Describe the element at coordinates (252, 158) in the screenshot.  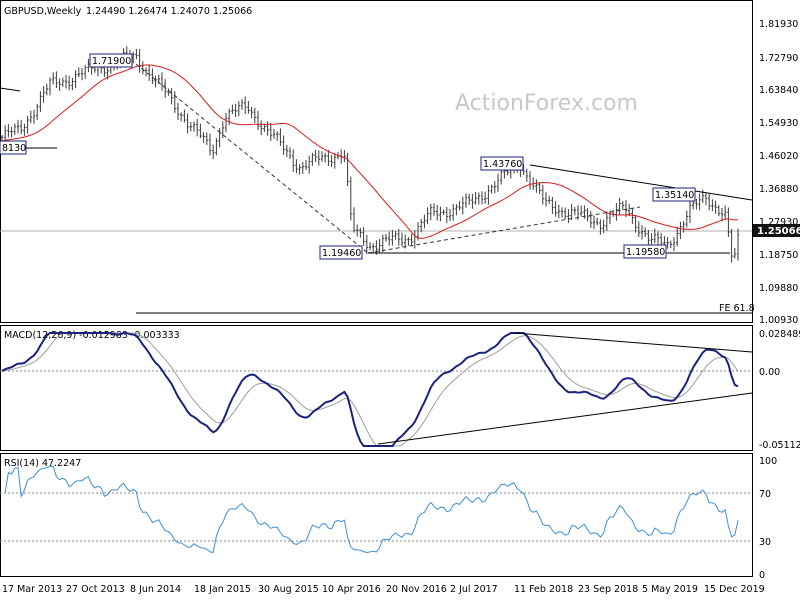
I see `dashed-trendline-down` at that location.